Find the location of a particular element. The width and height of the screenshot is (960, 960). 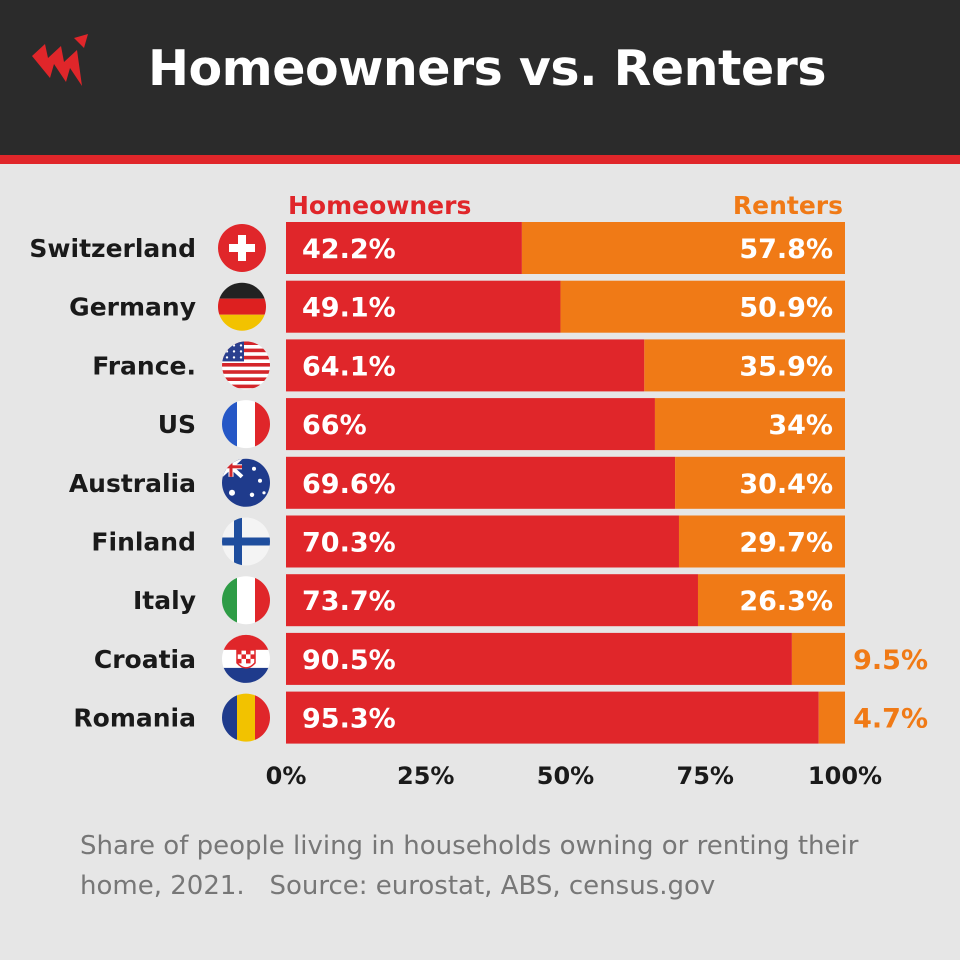

flag-croatia-icon is located at coordinates (246, 658).